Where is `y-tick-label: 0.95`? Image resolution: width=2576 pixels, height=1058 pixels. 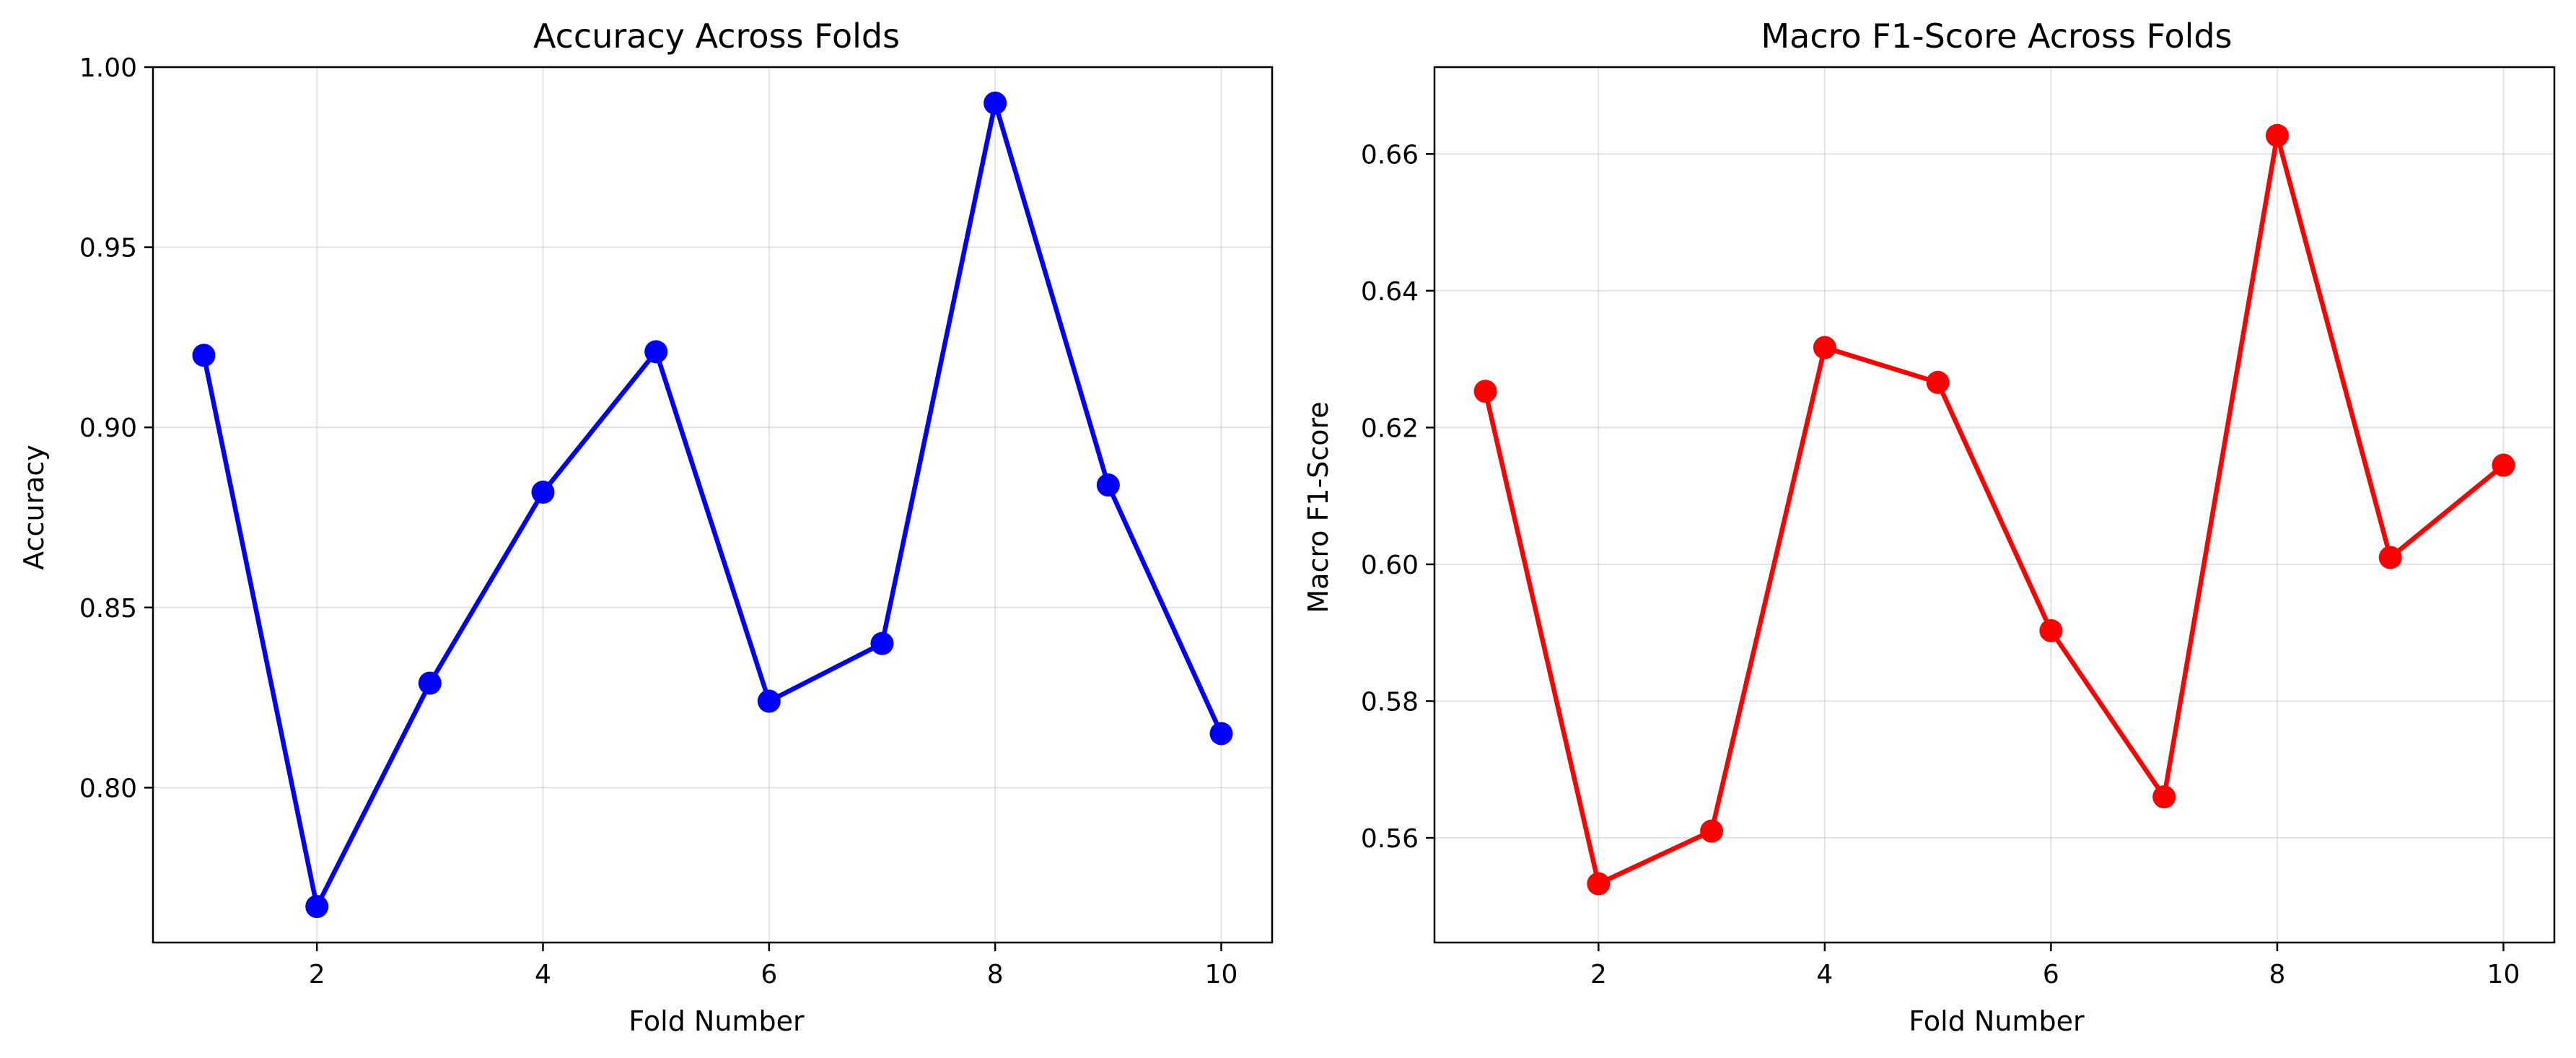
y-tick-label: 0.95 is located at coordinates (108, 248).